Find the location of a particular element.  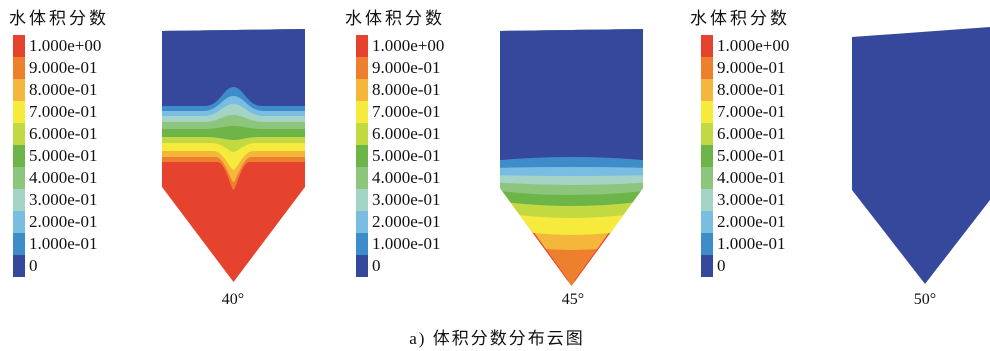

contour-plot-50deg is located at coordinates (921, 155).